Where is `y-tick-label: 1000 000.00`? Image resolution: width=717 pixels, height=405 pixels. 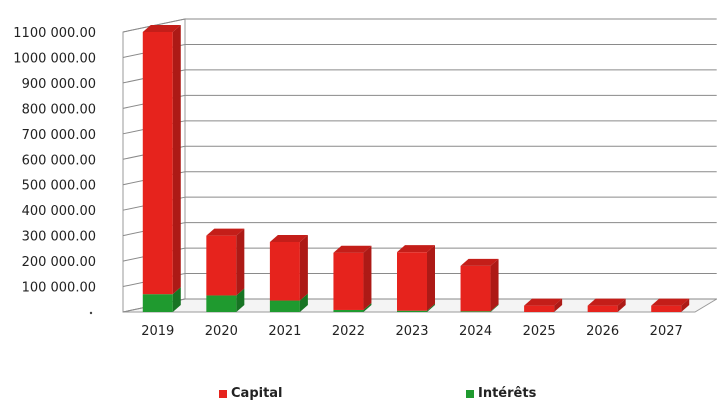 y-tick-label: 1000 000.00 is located at coordinates (54, 58).